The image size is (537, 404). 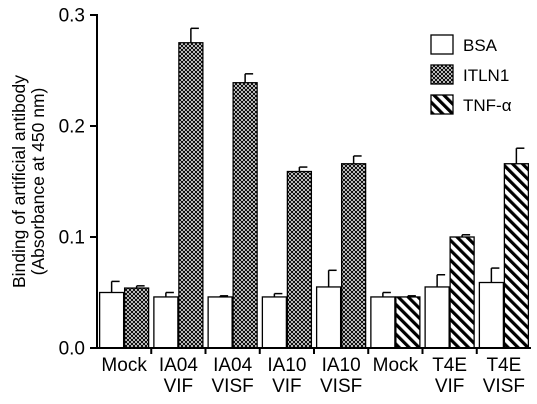 What do you see at coordinates (72, 16) in the screenshot?
I see `y-tick-label: 0.3` at bounding box center [72, 16].